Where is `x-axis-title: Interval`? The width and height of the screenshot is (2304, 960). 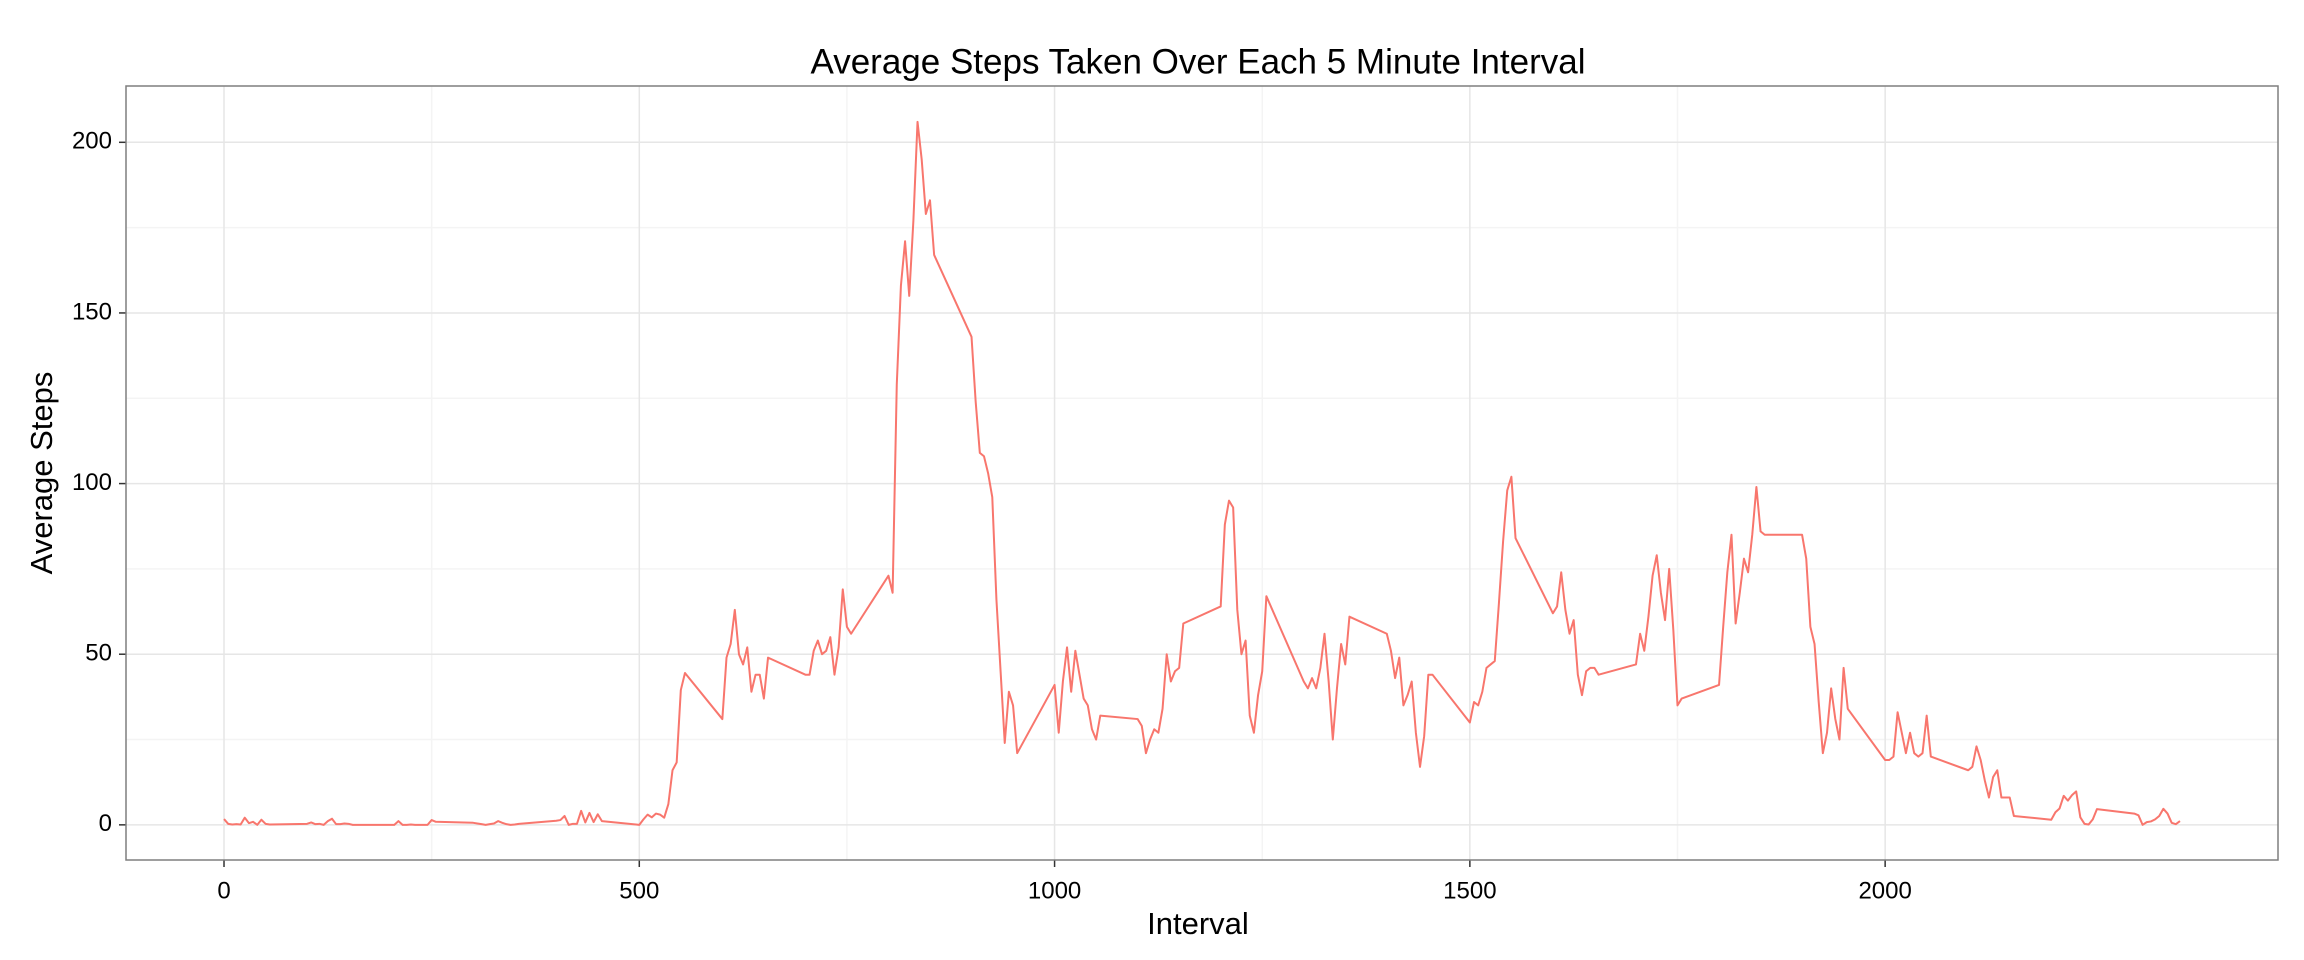 x-axis-title: Interval is located at coordinates (1198, 923).